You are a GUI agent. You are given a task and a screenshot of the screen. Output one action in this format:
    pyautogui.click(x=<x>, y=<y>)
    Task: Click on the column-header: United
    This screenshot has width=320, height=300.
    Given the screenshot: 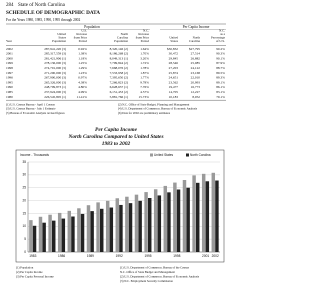 What is the action you would take?
    pyautogui.click(x=173, y=38)
    